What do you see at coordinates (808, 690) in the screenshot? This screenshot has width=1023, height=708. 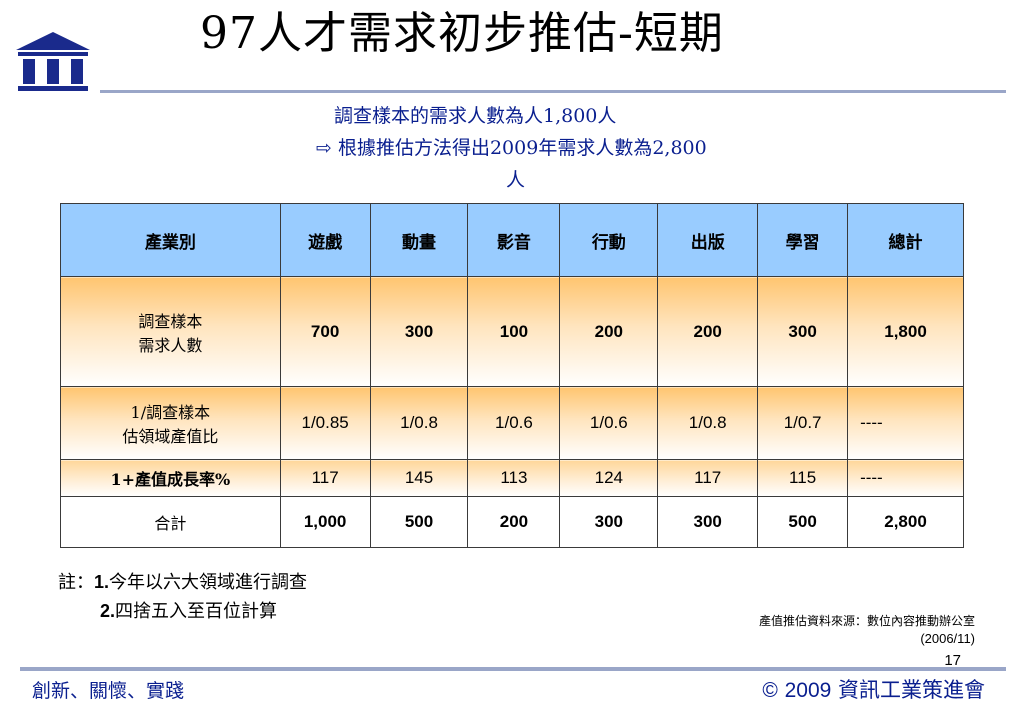 I see `footer-year: 2009` at bounding box center [808, 690].